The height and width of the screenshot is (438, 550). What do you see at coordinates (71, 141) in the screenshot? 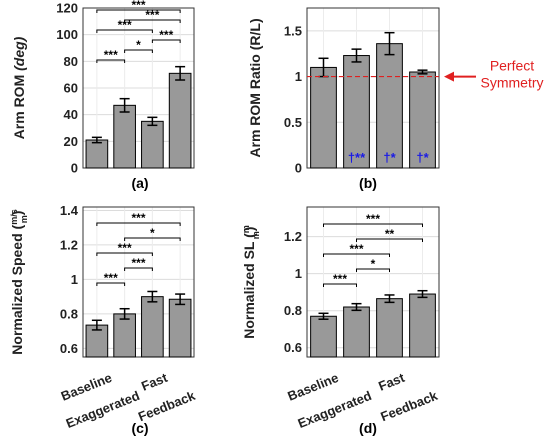
I see `y-tick-label: 20` at bounding box center [71, 141].